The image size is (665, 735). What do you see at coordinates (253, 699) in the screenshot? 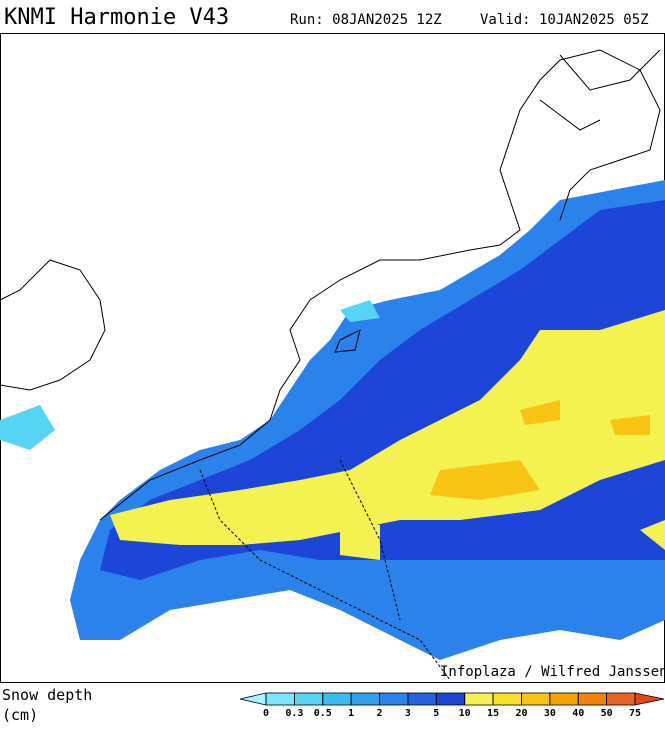
I see `colorbar-under` at bounding box center [253, 699].